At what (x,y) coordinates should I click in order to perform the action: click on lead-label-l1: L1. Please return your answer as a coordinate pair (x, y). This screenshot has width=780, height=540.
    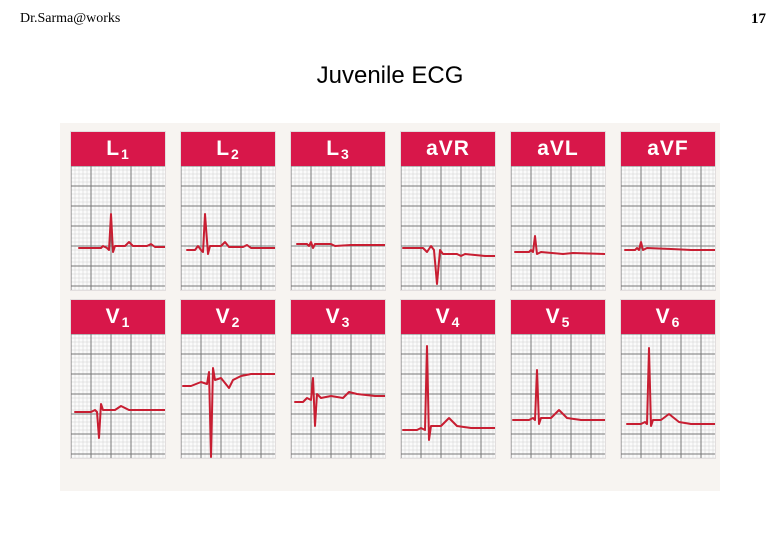
    Looking at the image, I should click on (118, 149).